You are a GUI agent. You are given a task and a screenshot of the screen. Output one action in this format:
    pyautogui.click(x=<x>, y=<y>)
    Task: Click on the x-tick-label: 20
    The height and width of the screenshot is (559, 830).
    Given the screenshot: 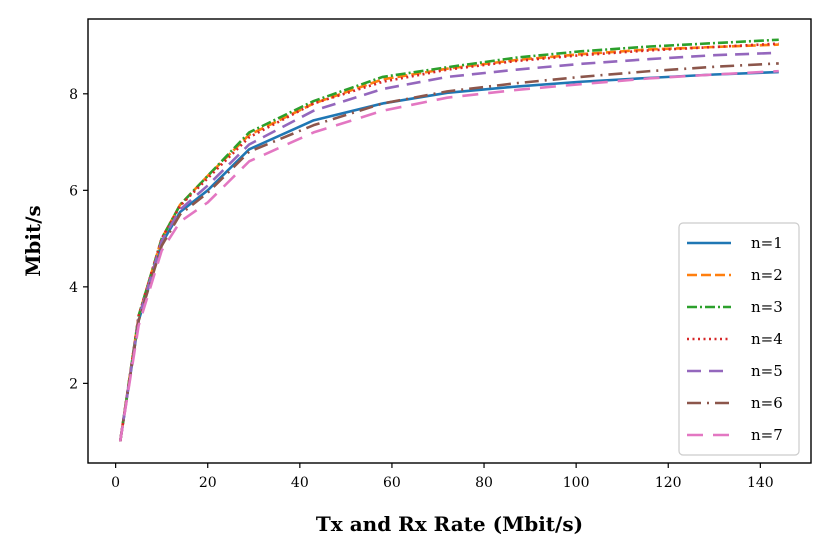 What is the action you would take?
    pyautogui.click(x=208, y=483)
    